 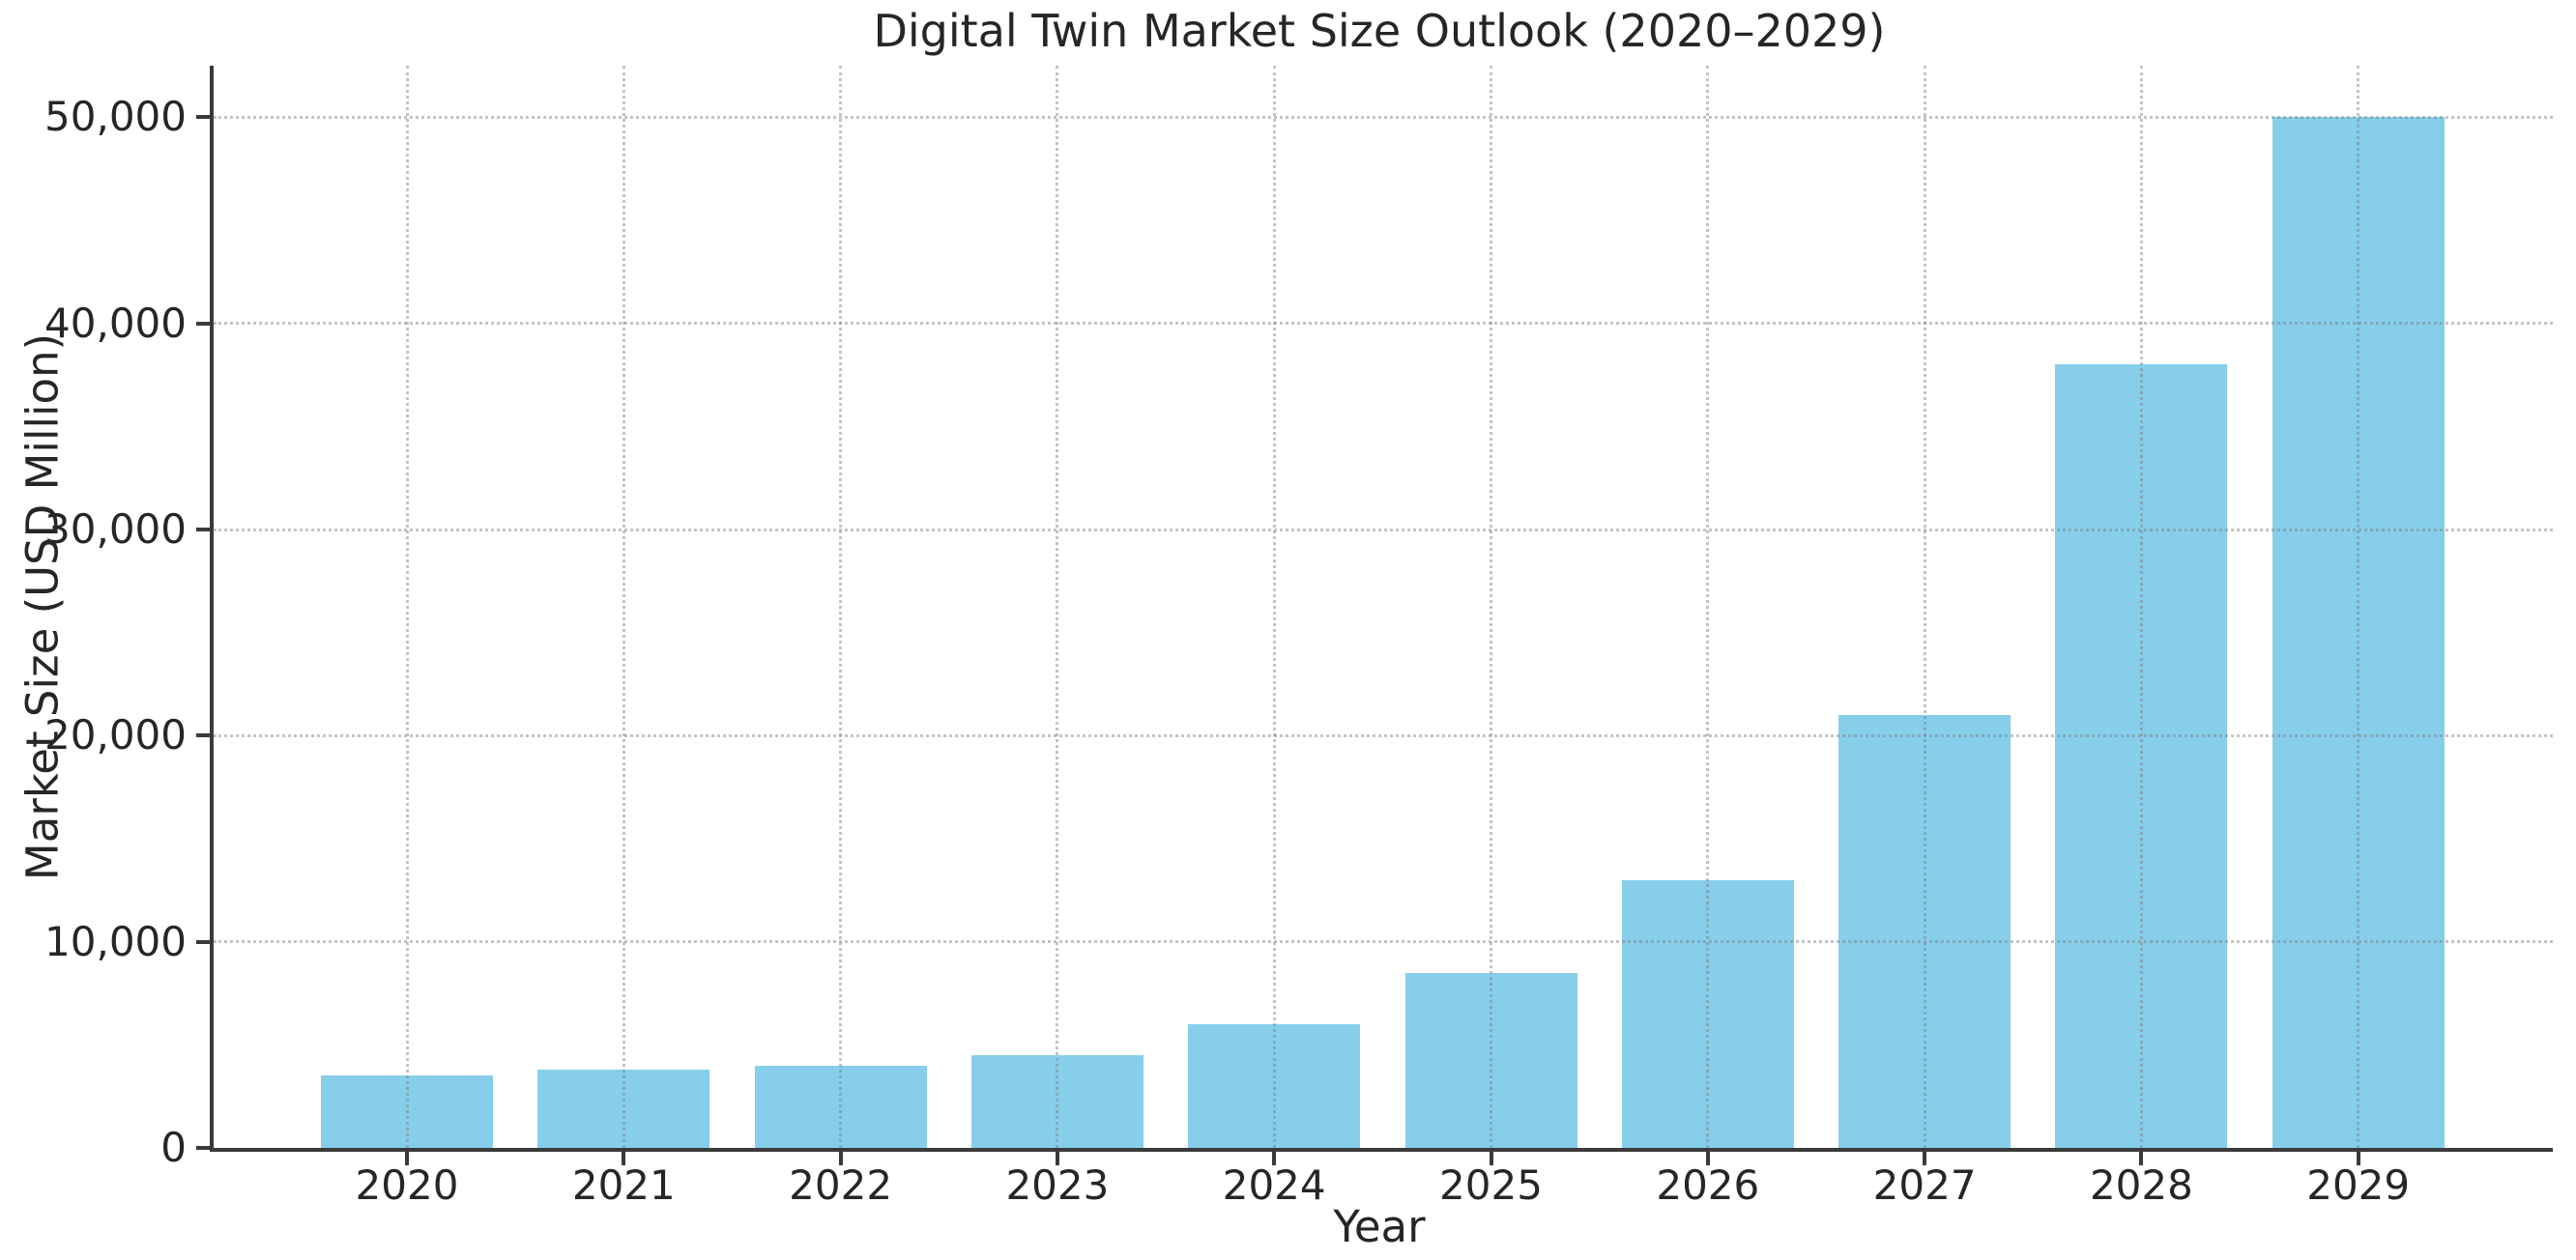 What do you see at coordinates (1491, 1185) in the screenshot?
I see `x-tick-label: 2025` at bounding box center [1491, 1185].